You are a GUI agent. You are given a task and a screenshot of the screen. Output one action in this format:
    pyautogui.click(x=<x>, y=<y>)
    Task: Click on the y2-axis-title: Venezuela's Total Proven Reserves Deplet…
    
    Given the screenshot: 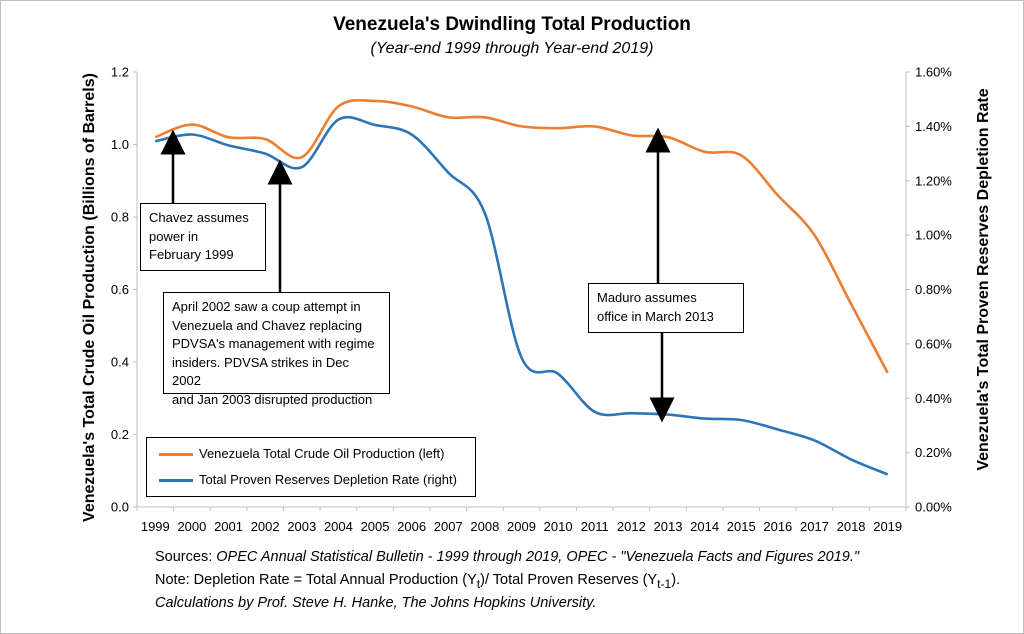 What is the action you would take?
    pyautogui.click(x=983, y=279)
    